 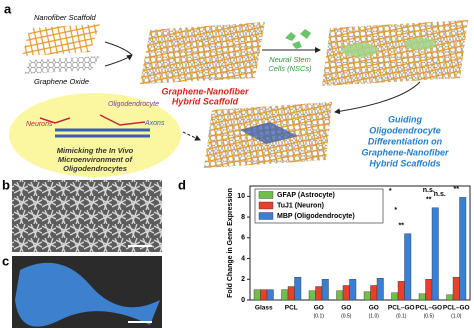 I want to click on legend-label: GFAP (Astrocyte), so click(x=306, y=195).